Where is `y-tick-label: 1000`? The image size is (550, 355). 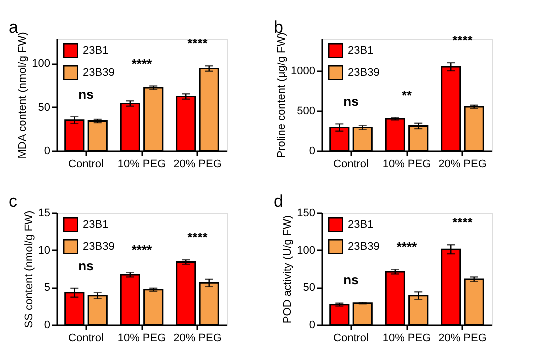
y-tick-label: 1000 is located at coordinates (303, 72).